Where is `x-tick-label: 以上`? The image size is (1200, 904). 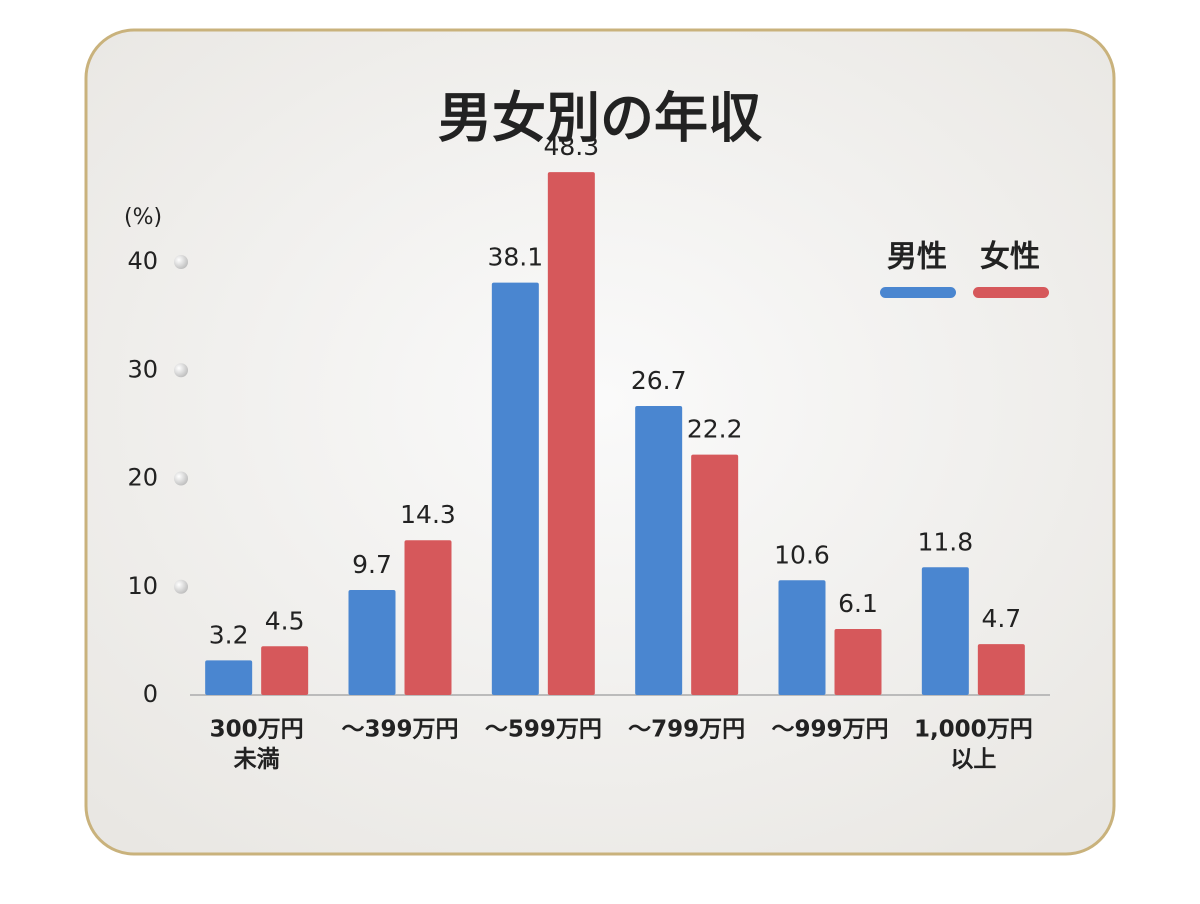 x-tick-label: 以上 is located at coordinates (973, 760).